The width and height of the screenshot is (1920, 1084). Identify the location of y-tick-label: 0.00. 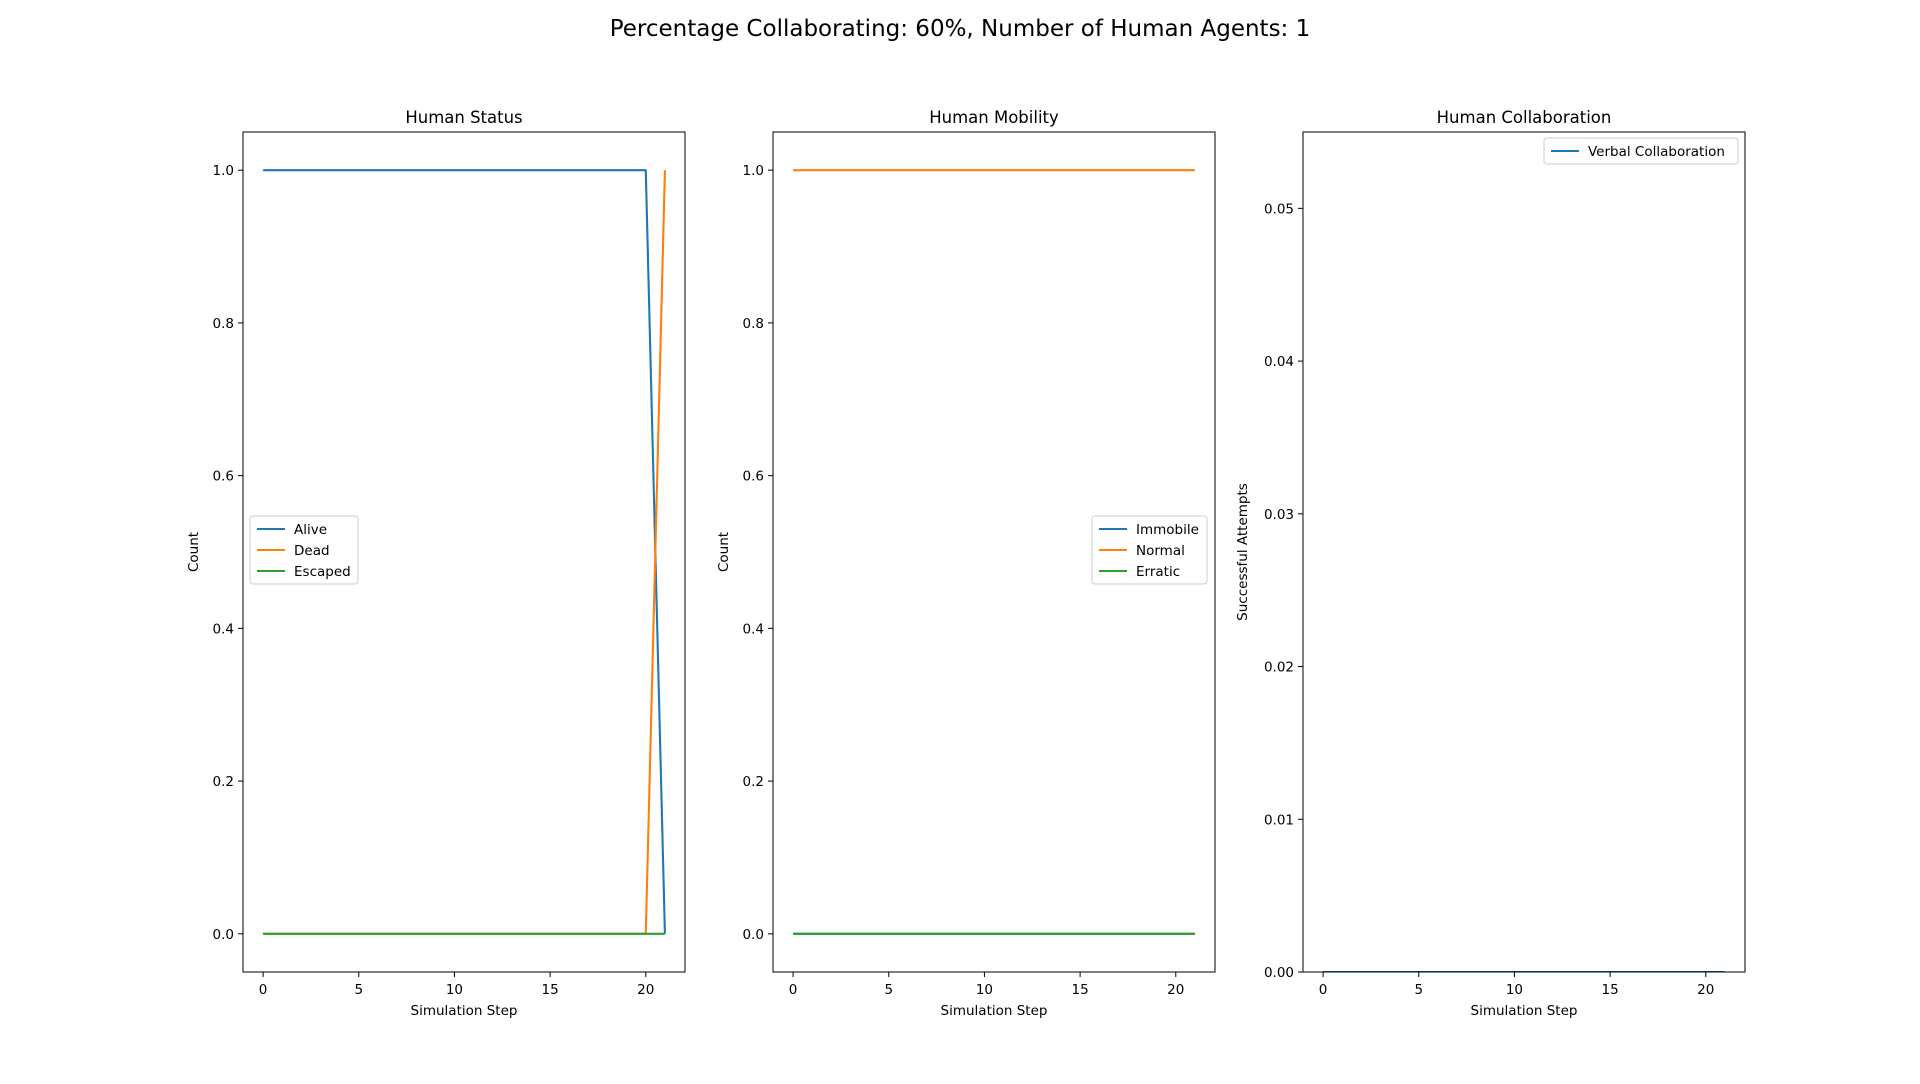
(1279, 973).